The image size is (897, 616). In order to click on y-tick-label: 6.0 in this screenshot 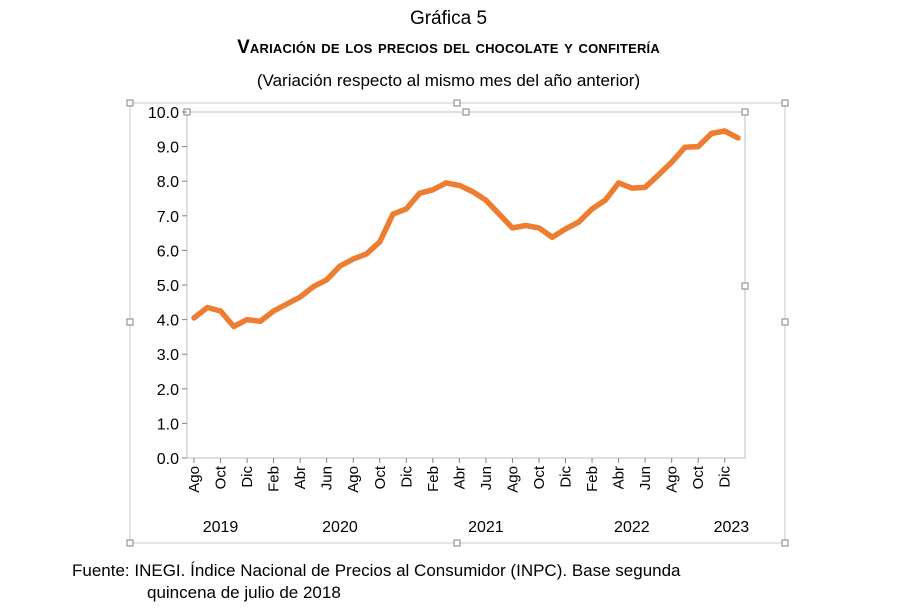, I will do `click(168, 251)`.